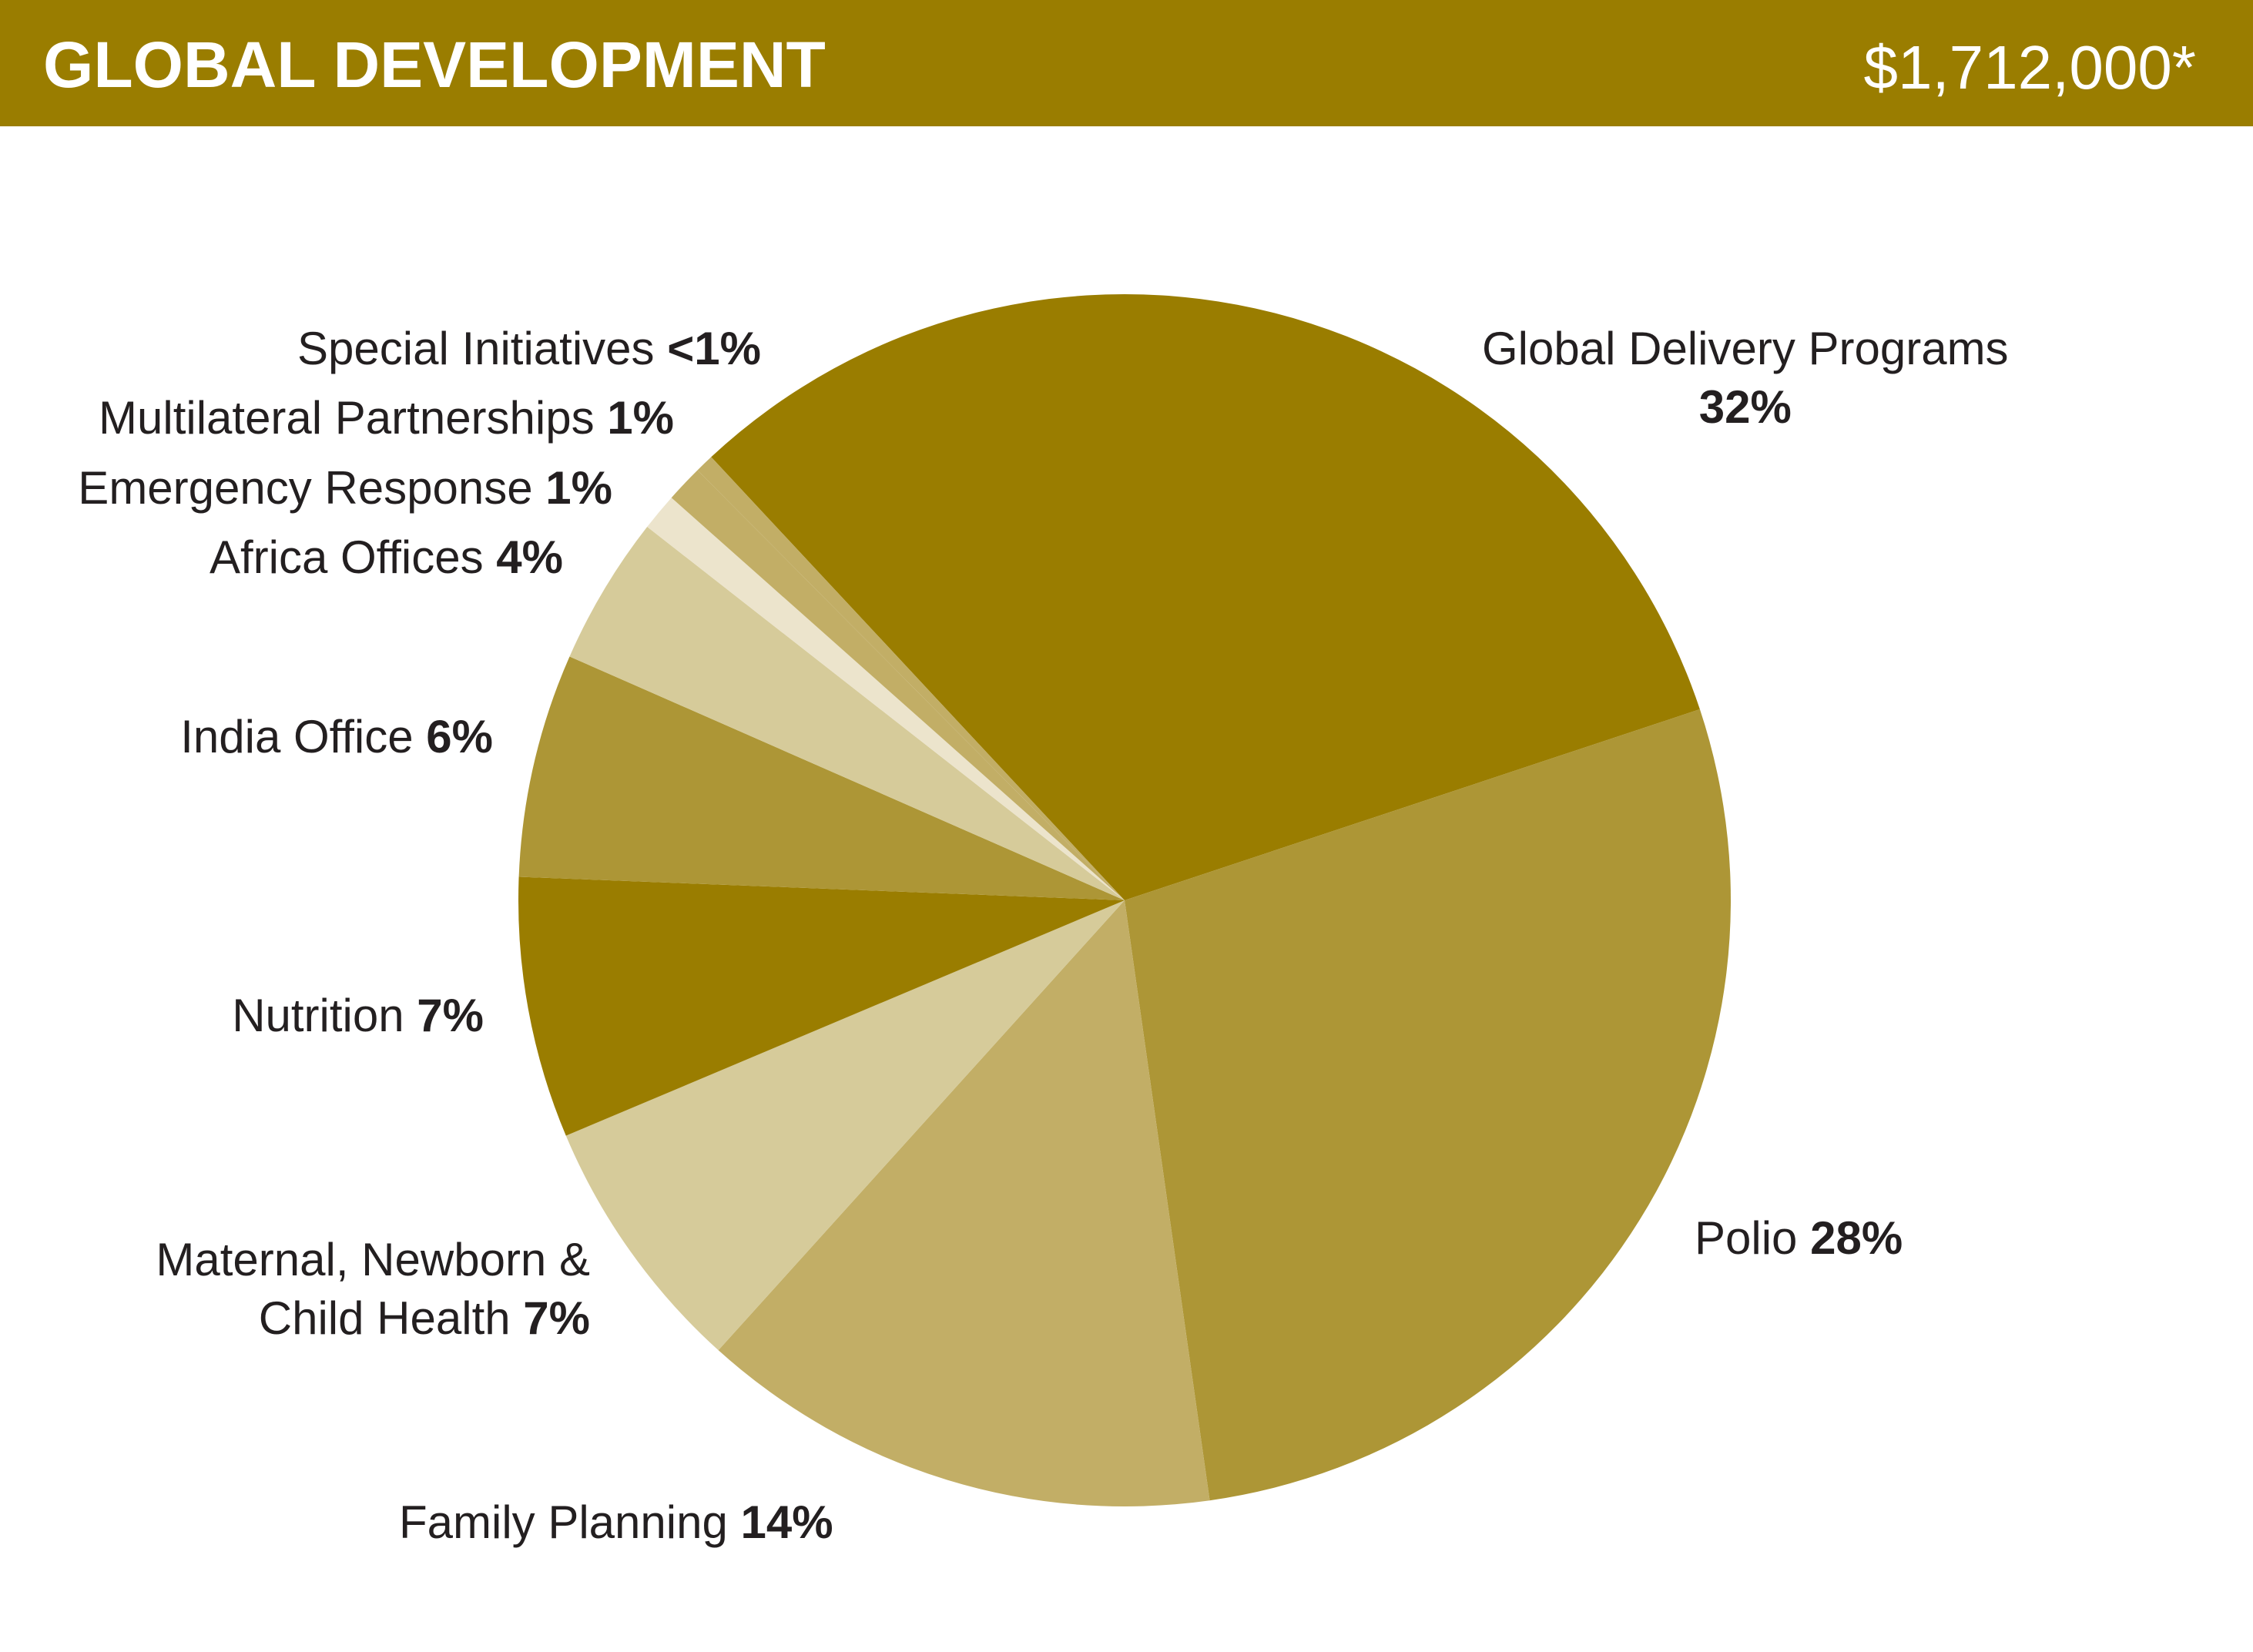  I want to click on value-label: 14%, so click(786, 1522).